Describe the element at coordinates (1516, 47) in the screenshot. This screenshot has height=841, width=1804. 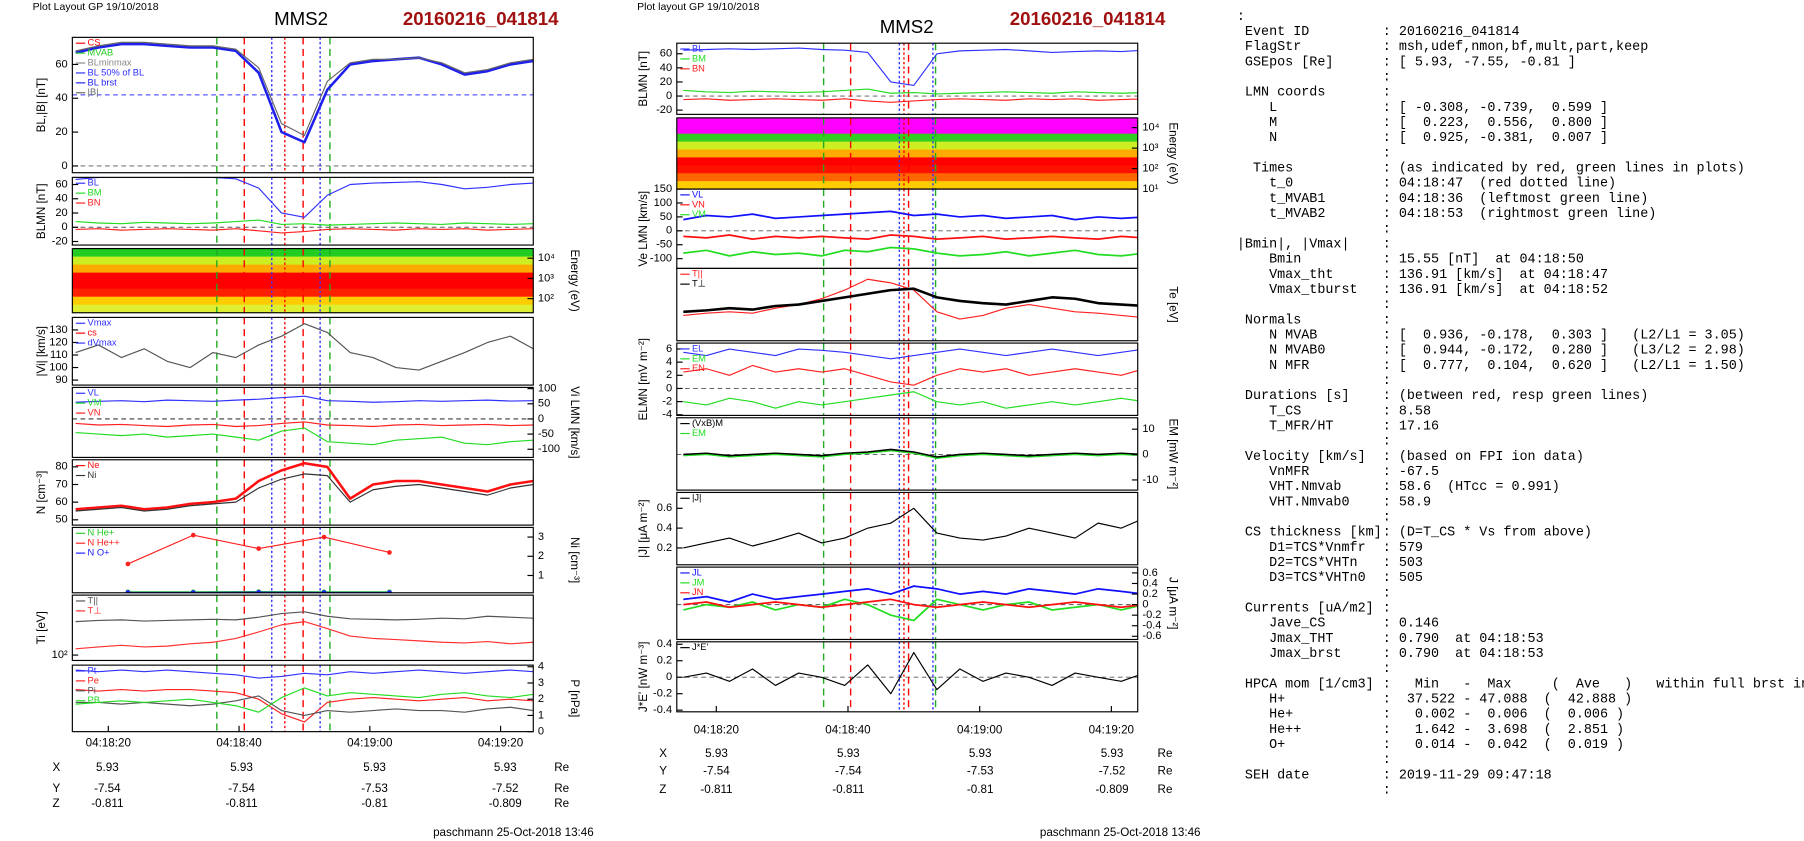
I see `info-value: : msh,udef,nmon,bf,mult,part,keep` at that location.